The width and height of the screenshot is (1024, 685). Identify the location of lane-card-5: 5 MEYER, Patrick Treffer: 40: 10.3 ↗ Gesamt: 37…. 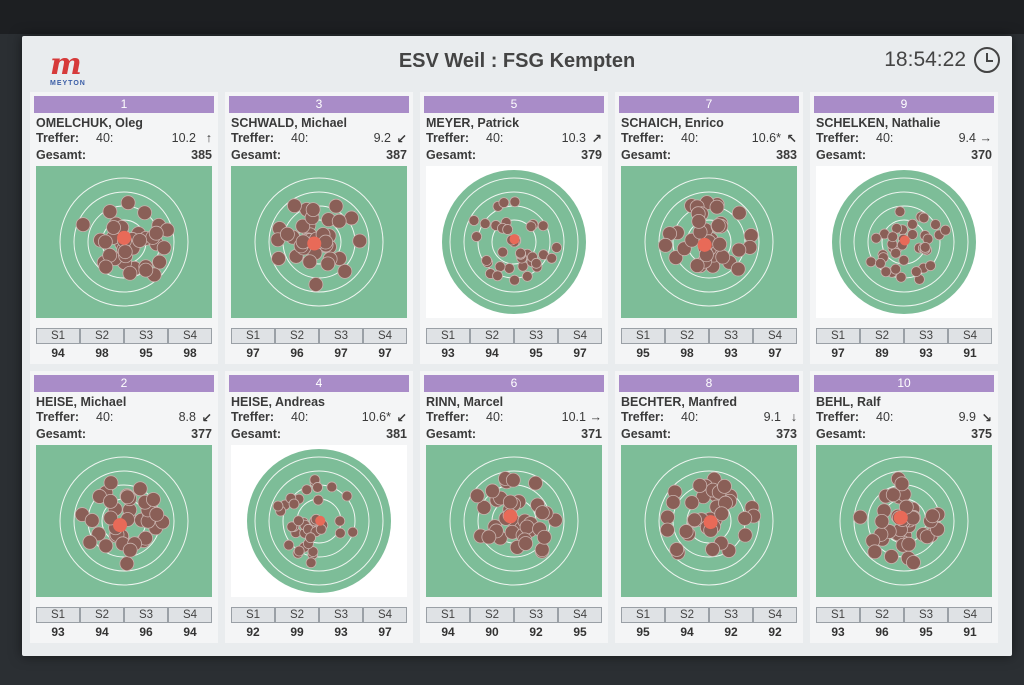
(514, 228).